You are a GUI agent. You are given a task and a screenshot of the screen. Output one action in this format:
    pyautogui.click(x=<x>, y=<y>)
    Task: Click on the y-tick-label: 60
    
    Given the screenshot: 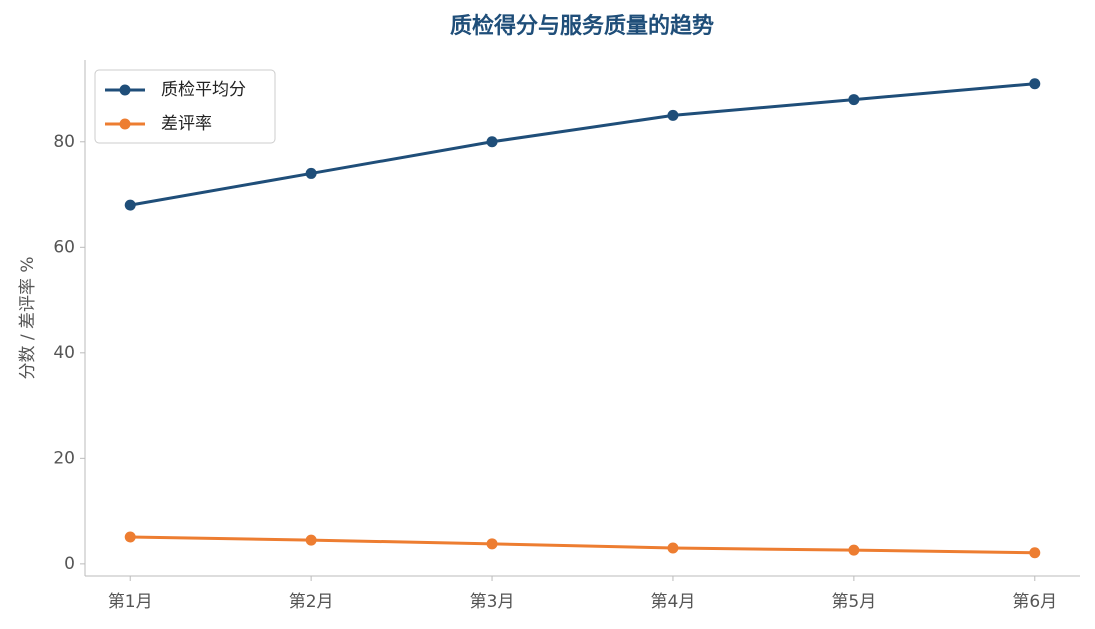 What is the action you would take?
    pyautogui.click(x=64, y=247)
    